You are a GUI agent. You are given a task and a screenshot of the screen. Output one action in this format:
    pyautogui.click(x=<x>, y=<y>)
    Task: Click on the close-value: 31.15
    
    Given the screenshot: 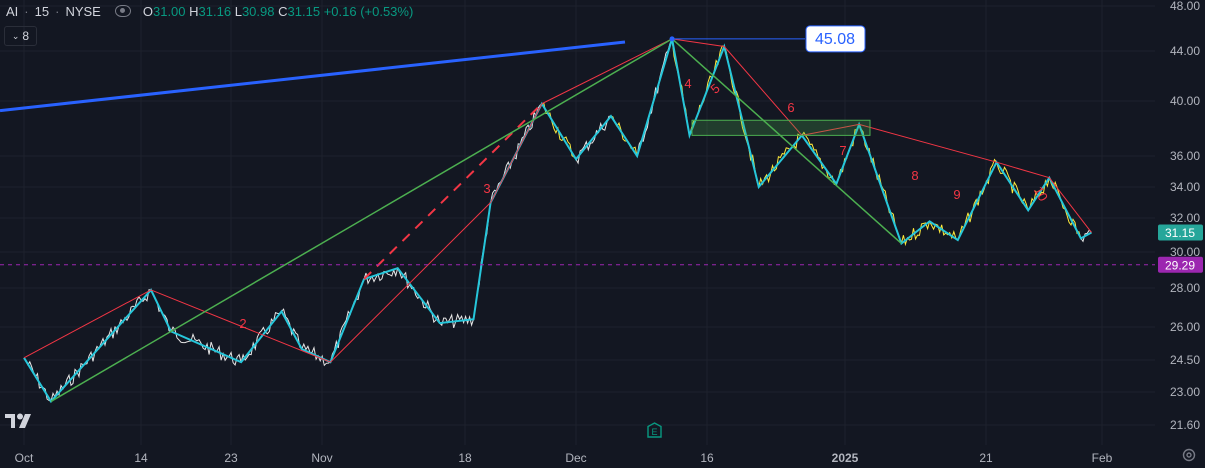 What is the action you would take?
    pyautogui.click(x=304, y=11)
    